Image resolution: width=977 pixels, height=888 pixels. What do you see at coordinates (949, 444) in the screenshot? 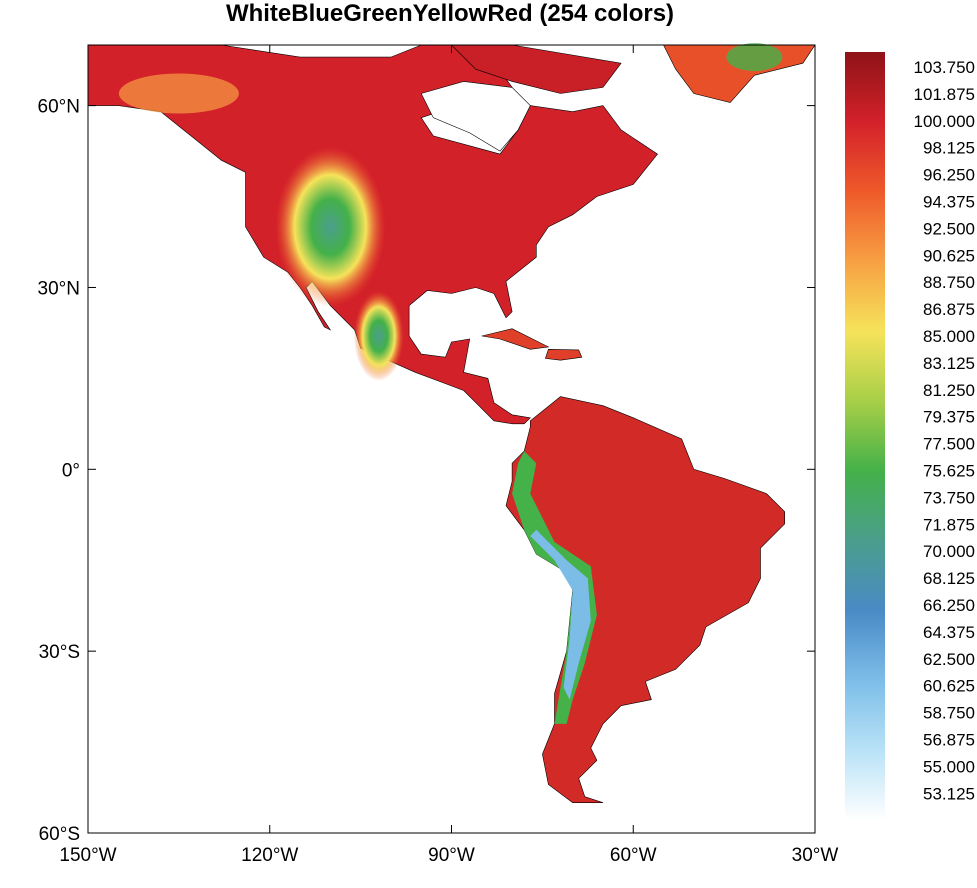
I see `colorbar-label: 77.500` at bounding box center [949, 444].